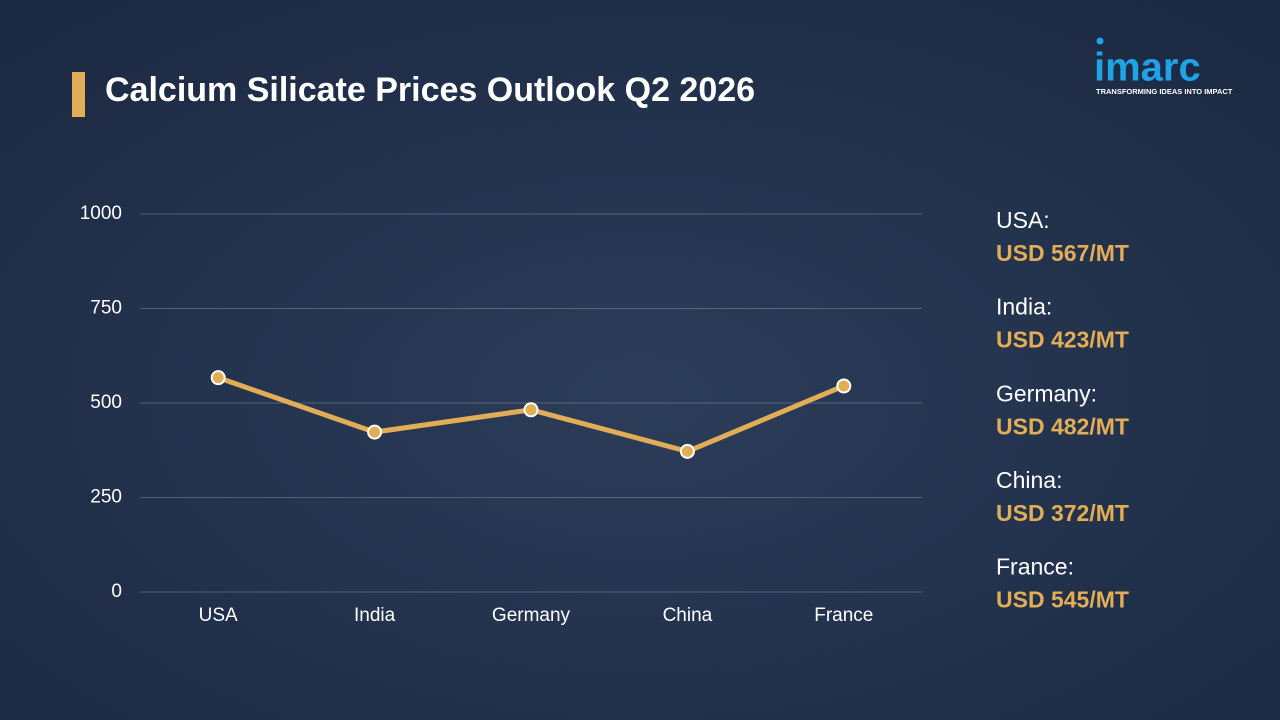  Describe the element at coordinates (430, 90) in the screenshot. I see `chart-title: Calcium Silicate Prices Outlook Q2 2026` at that location.